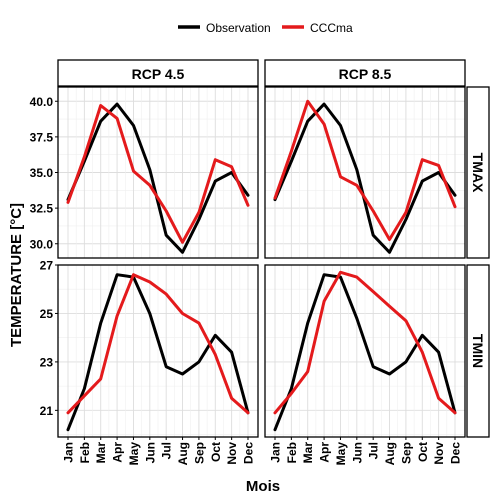 The width and height of the screenshot is (500, 500). Describe the element at coordinates (42, 209) in the screenshot. I see `y-tick-label: 32.5` at that location.